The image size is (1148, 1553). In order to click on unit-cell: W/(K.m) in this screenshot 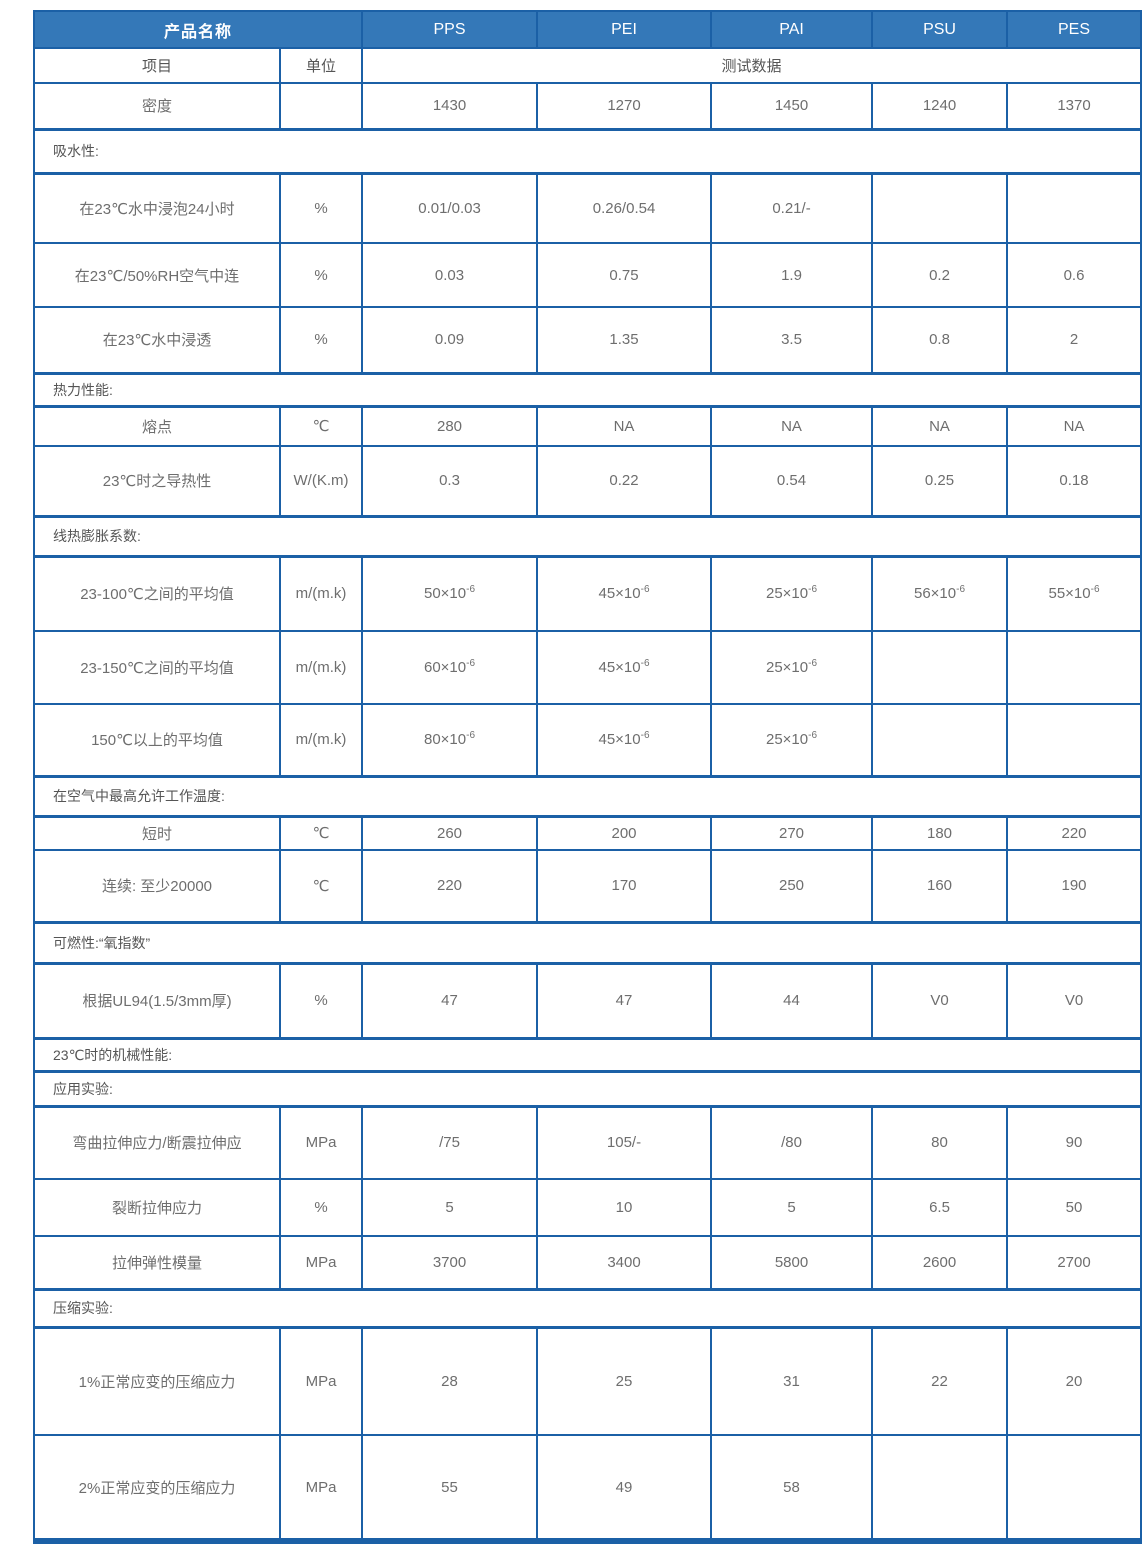, I will do `click(321, 481)`.